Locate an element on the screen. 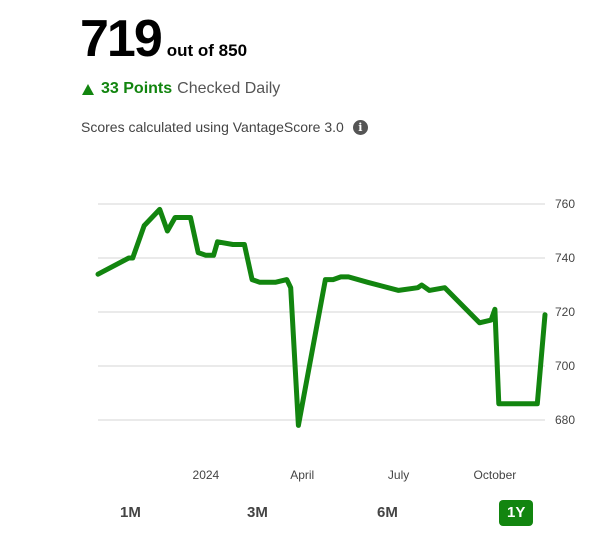 This screenshot has height=546, width=597. score-change-points: 33 Points is located at coordinates (137, 88).